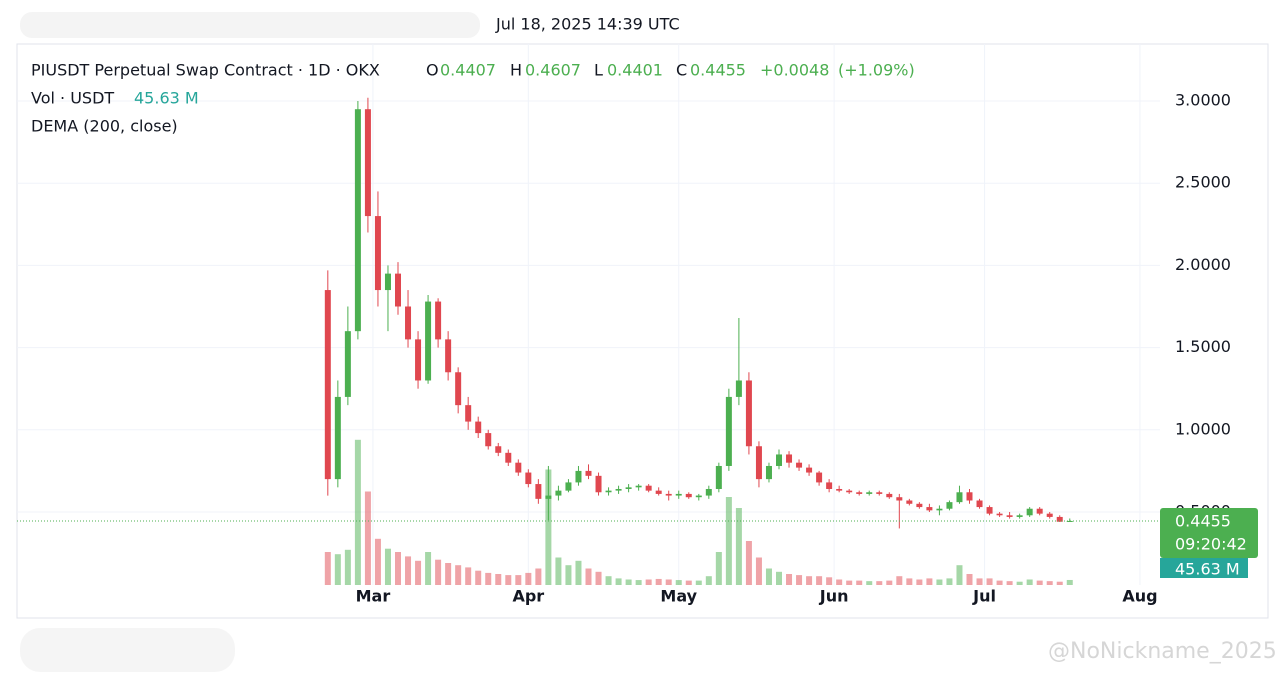 Image resolution: width=1284 pixels, height=676 pixels. I want to click on price-tag-countdown: 09:20:42, so click(1211, 544).